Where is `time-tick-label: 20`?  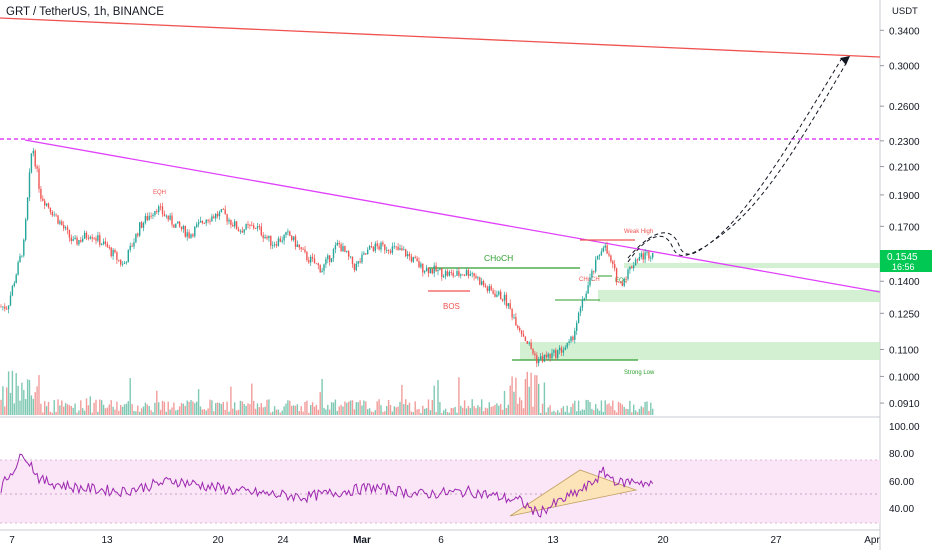
time-tick-label: 20 is located at coordinates (218, 540).